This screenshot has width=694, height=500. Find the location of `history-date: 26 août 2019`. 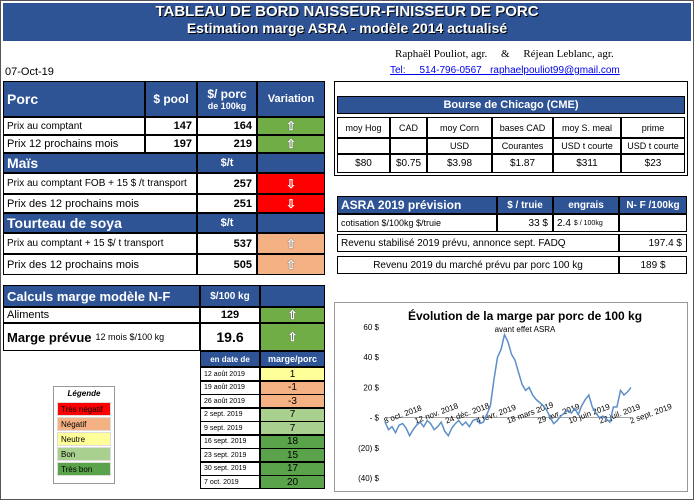

history-date: 26 août 2019 is located at coordinates (230, 401).